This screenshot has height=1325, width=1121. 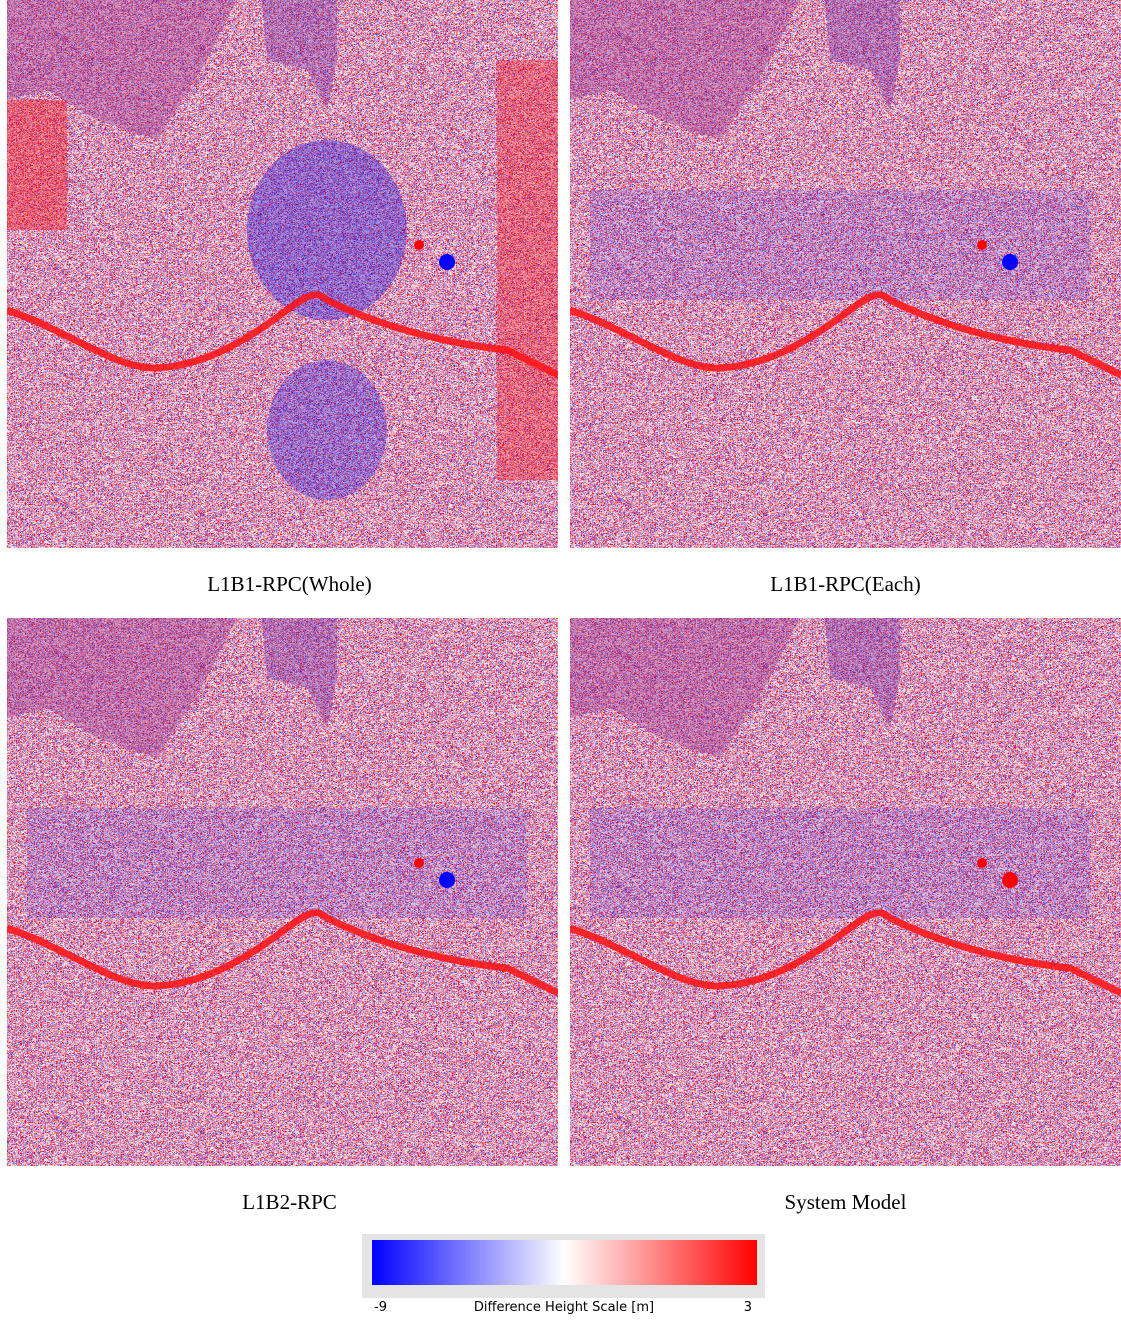 What do you see at coordinates (380, 1307) in the screenshot?
I see `colorbar-min: -9` at bounding box center [380, 1307].